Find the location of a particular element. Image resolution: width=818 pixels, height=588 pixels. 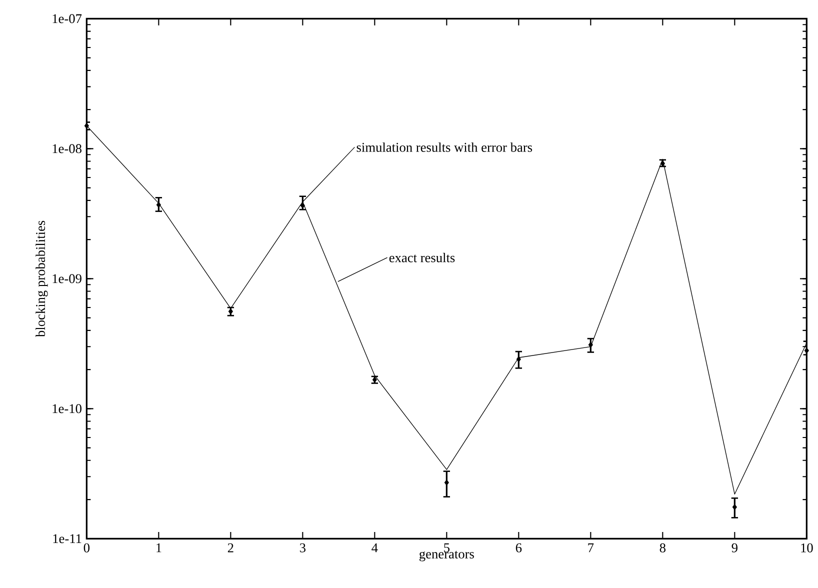

x-tick-label: 1 is located at coordinates (159, 547).